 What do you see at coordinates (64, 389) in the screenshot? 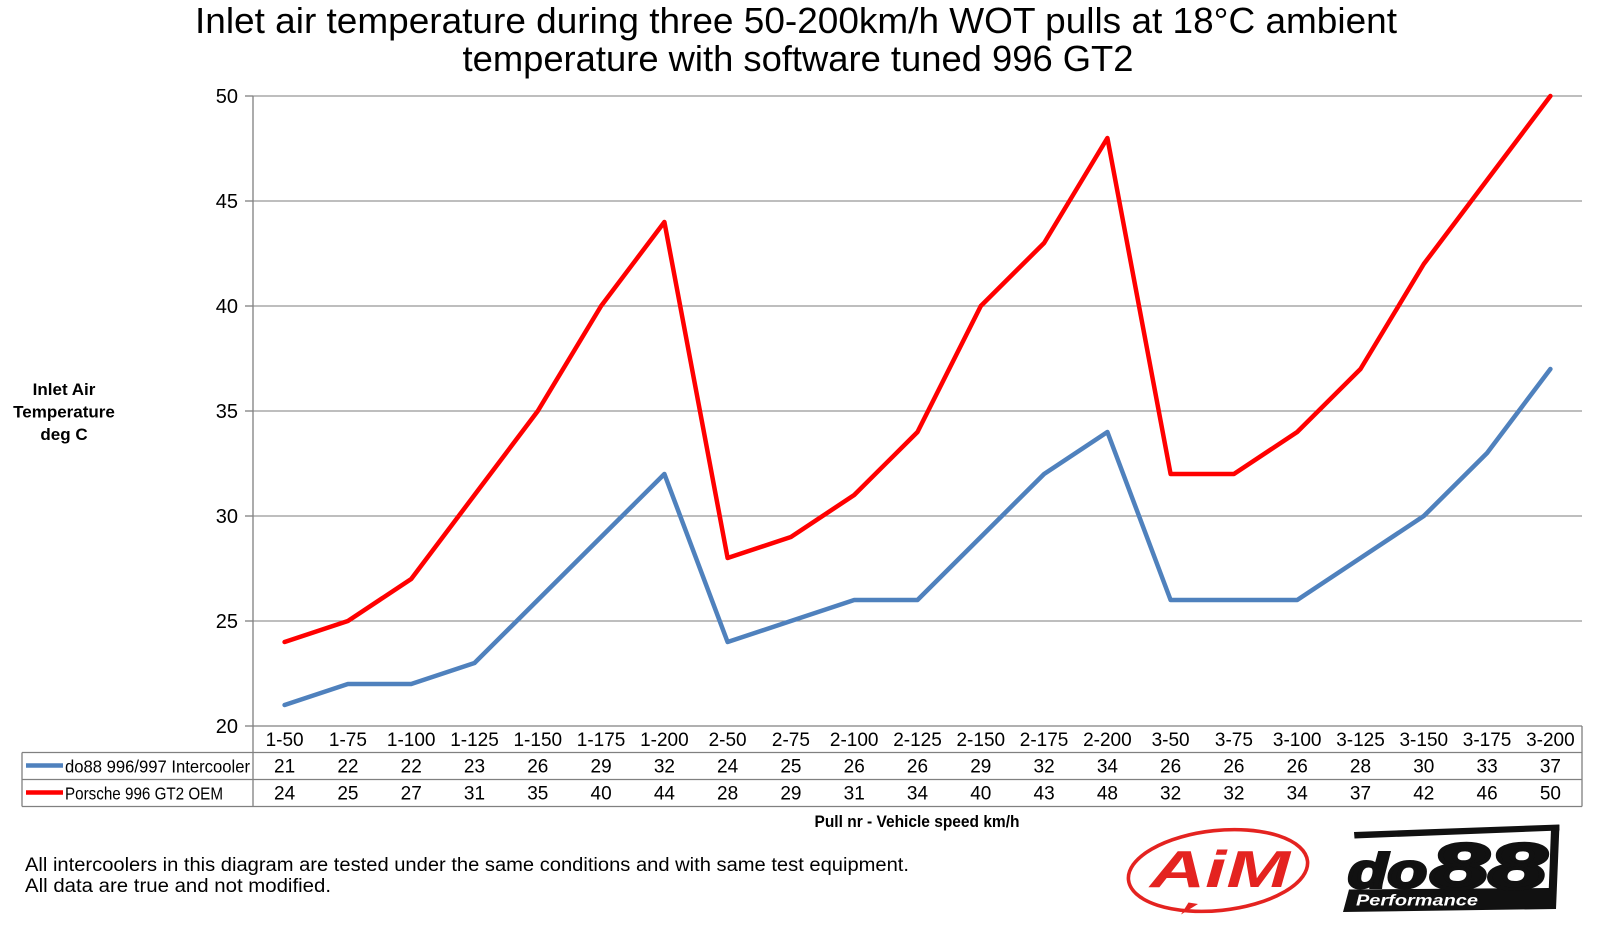
I see `svg-text: Inlet Air` at bounding box center [64, 389].